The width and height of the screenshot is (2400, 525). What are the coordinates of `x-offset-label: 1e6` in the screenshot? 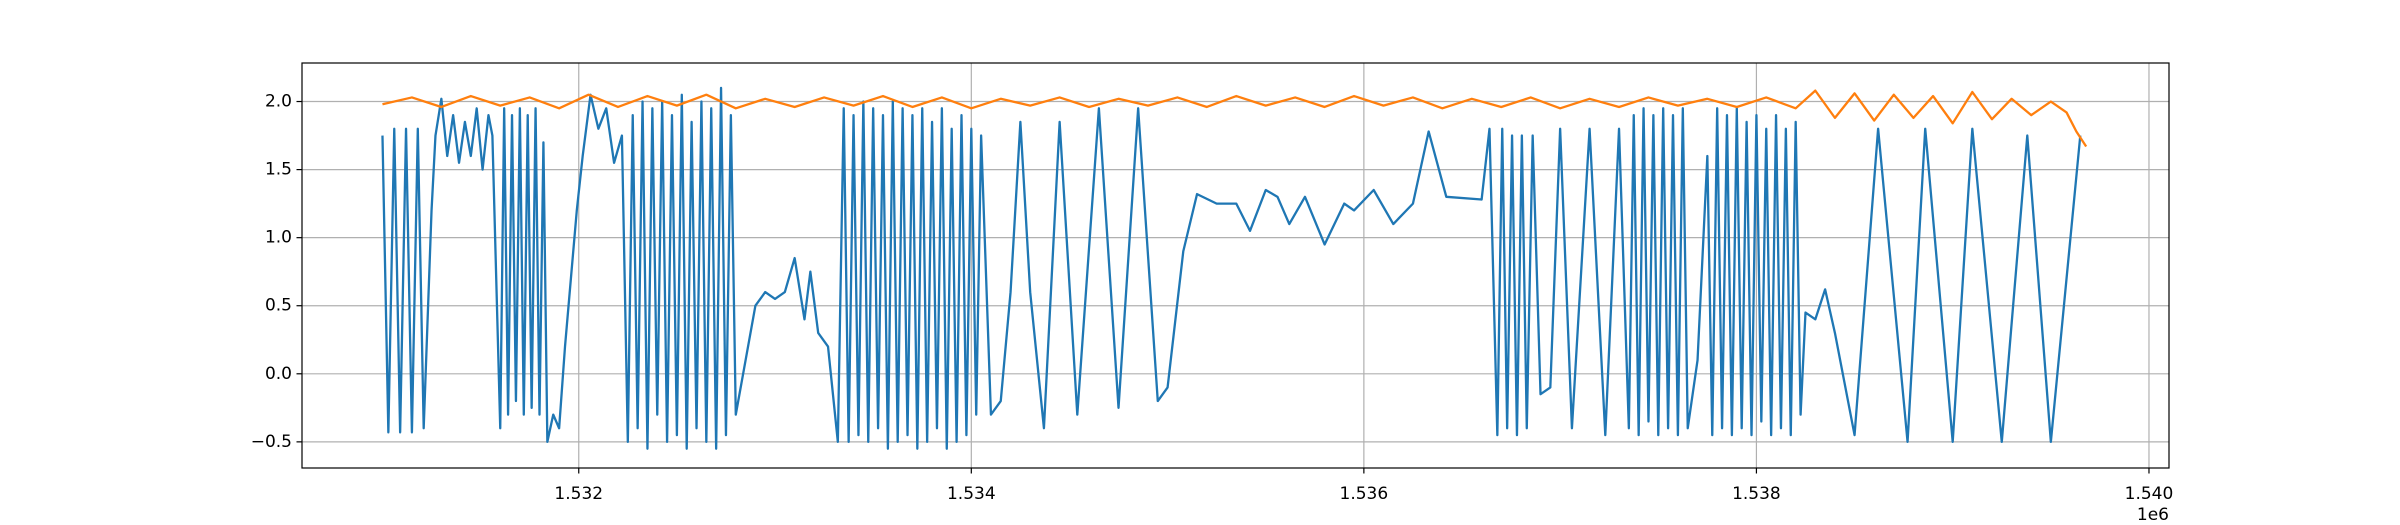 It's located at (2153, 515).